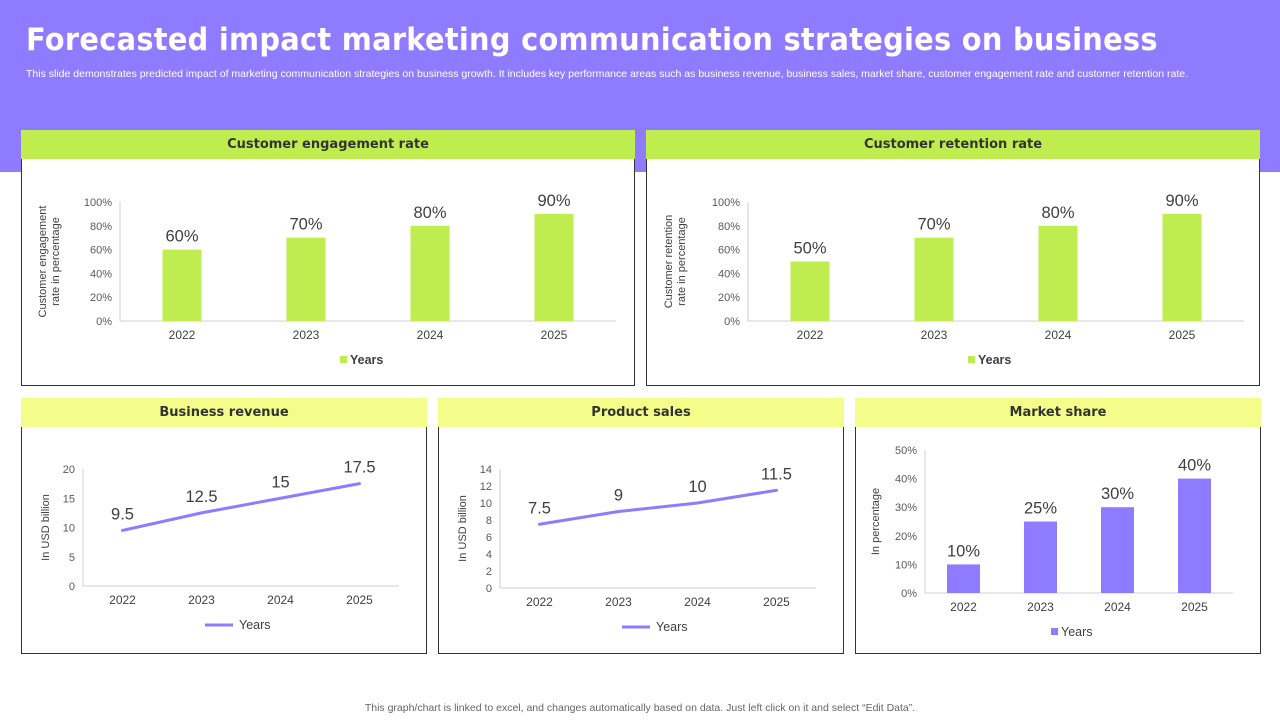 The height and width of the screenshot is (720, 1280). I want to click on y-tick-label: 8, so click(489, 521).